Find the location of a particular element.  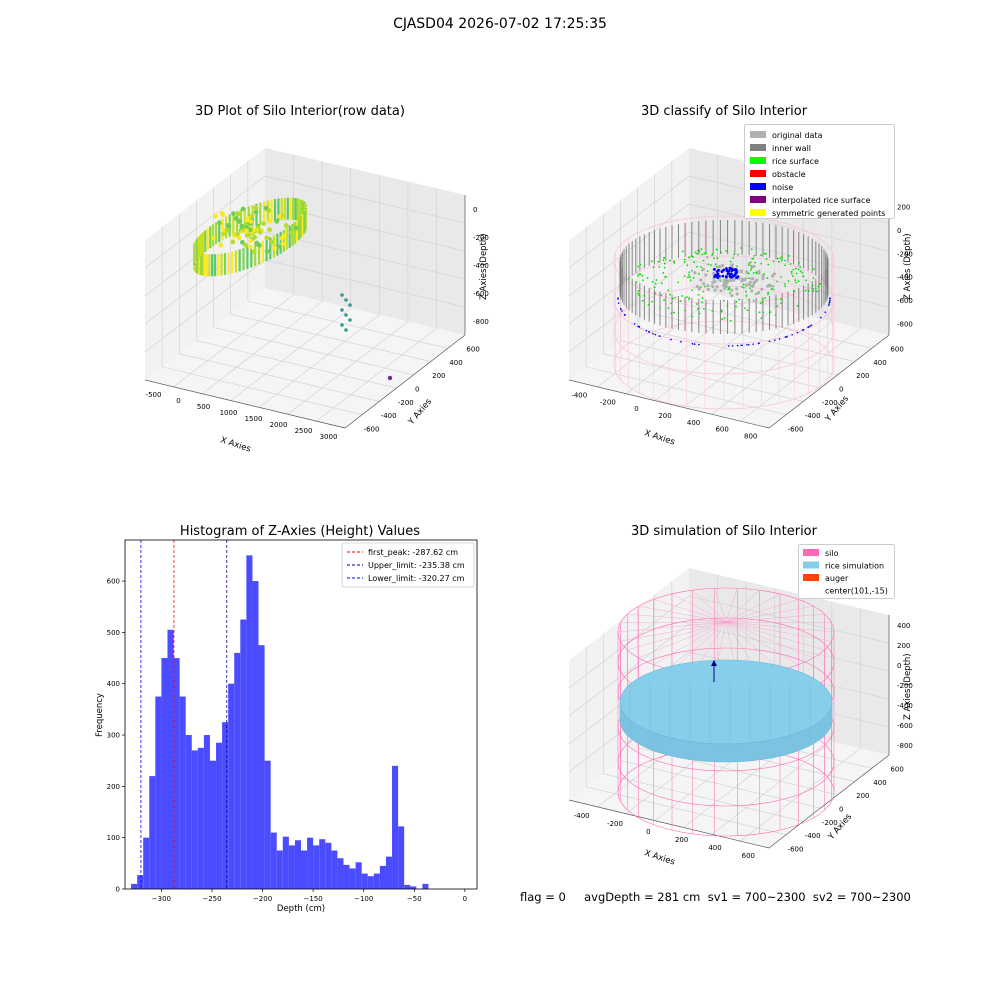

y-tick-label: 200 is located at coordinates (113, 787).